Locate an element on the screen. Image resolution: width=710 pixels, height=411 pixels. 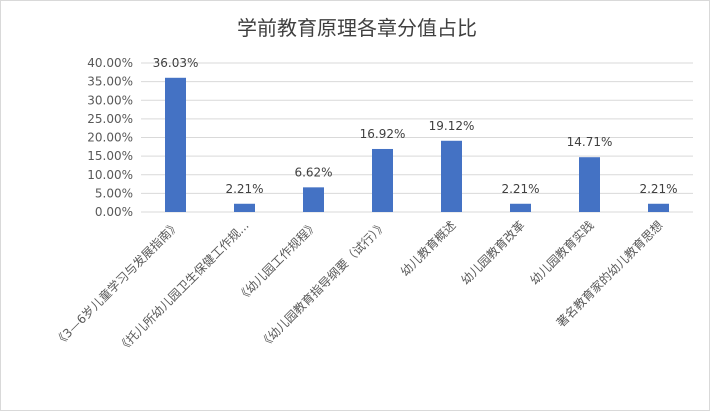
y-tick-label: 20.00% is located at coordinates (110, 138).